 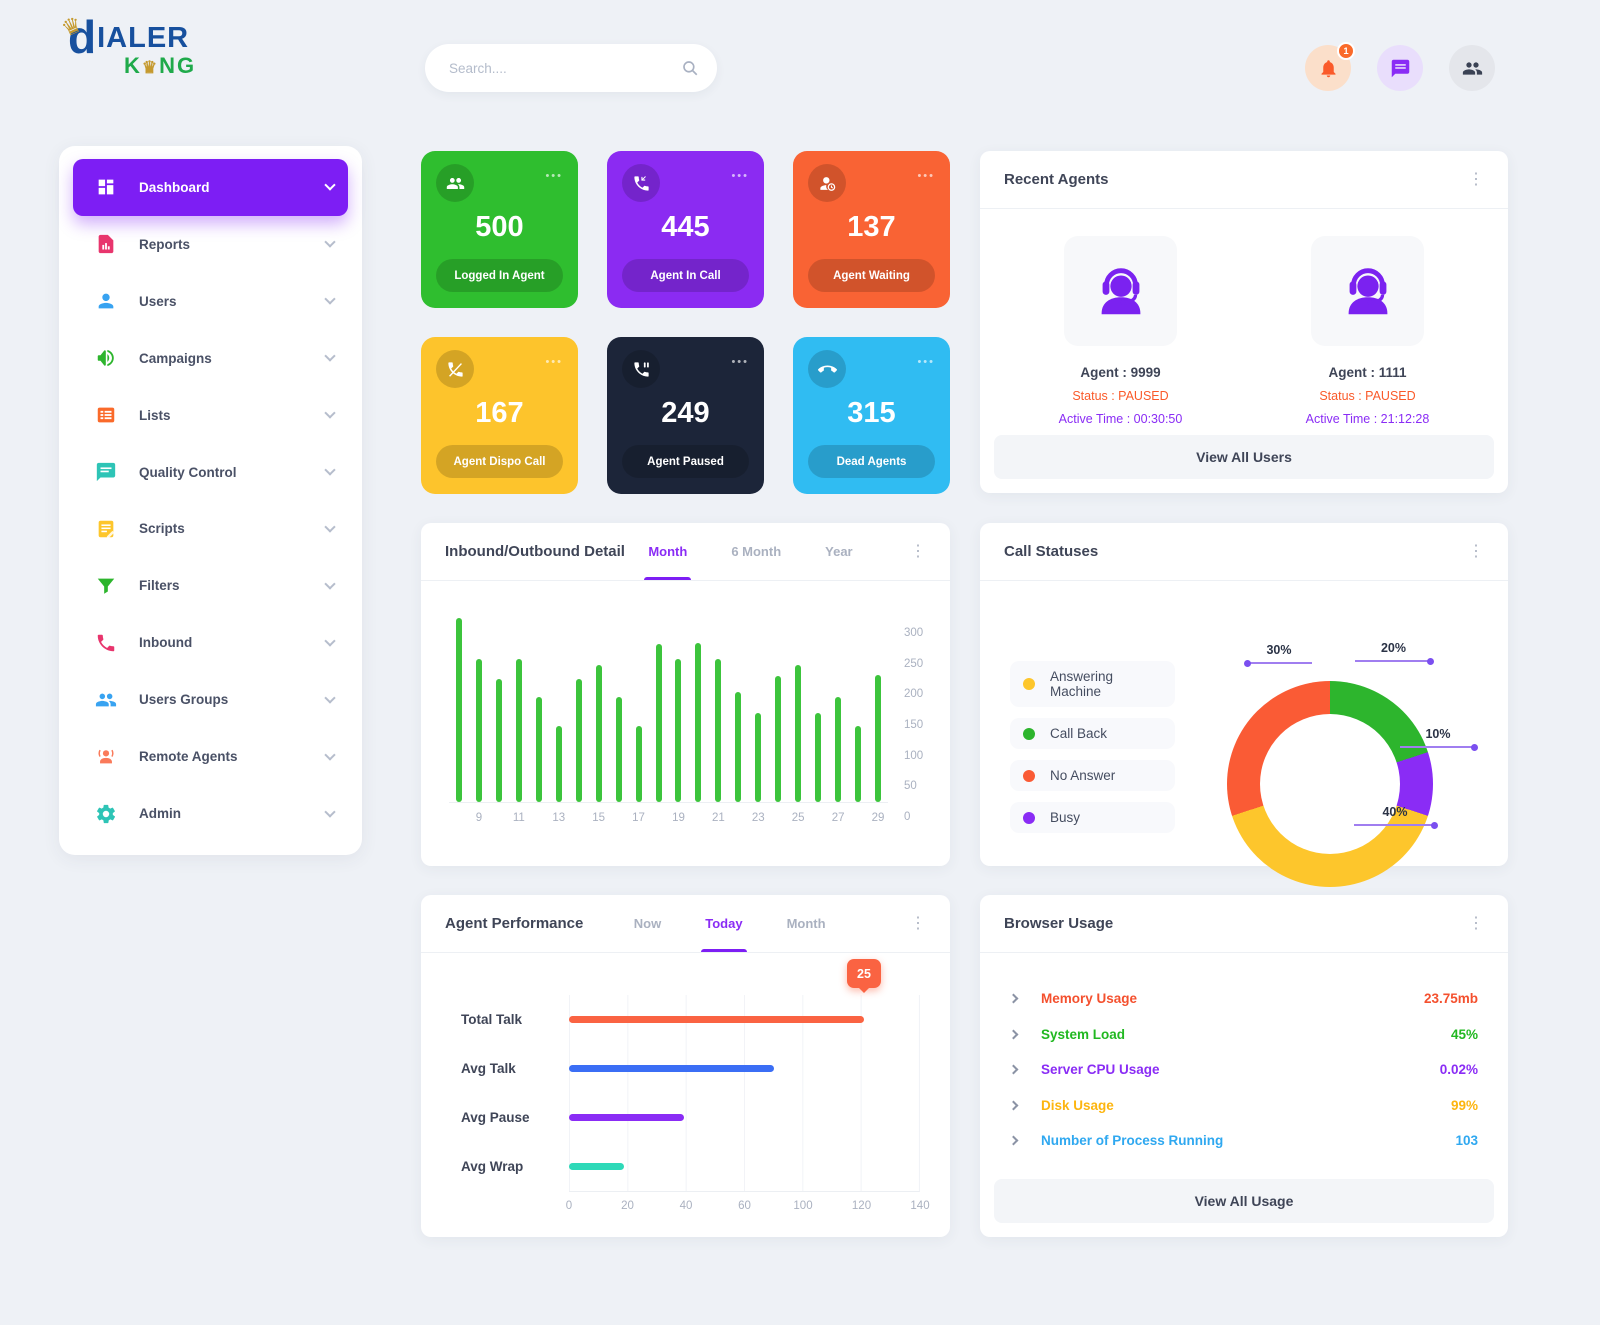 I want to click on tab-6-month: 6 Month, so click(x=756, y=551).